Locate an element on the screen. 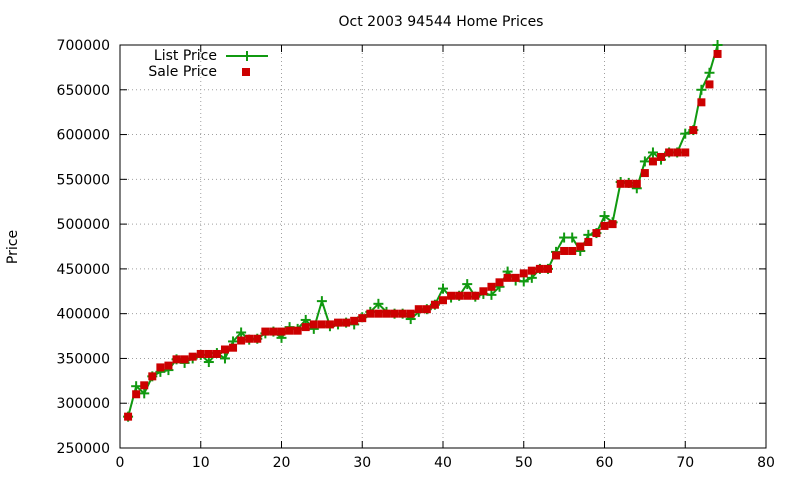  x-tick-label: 50 is located at coordinates (524, 463).